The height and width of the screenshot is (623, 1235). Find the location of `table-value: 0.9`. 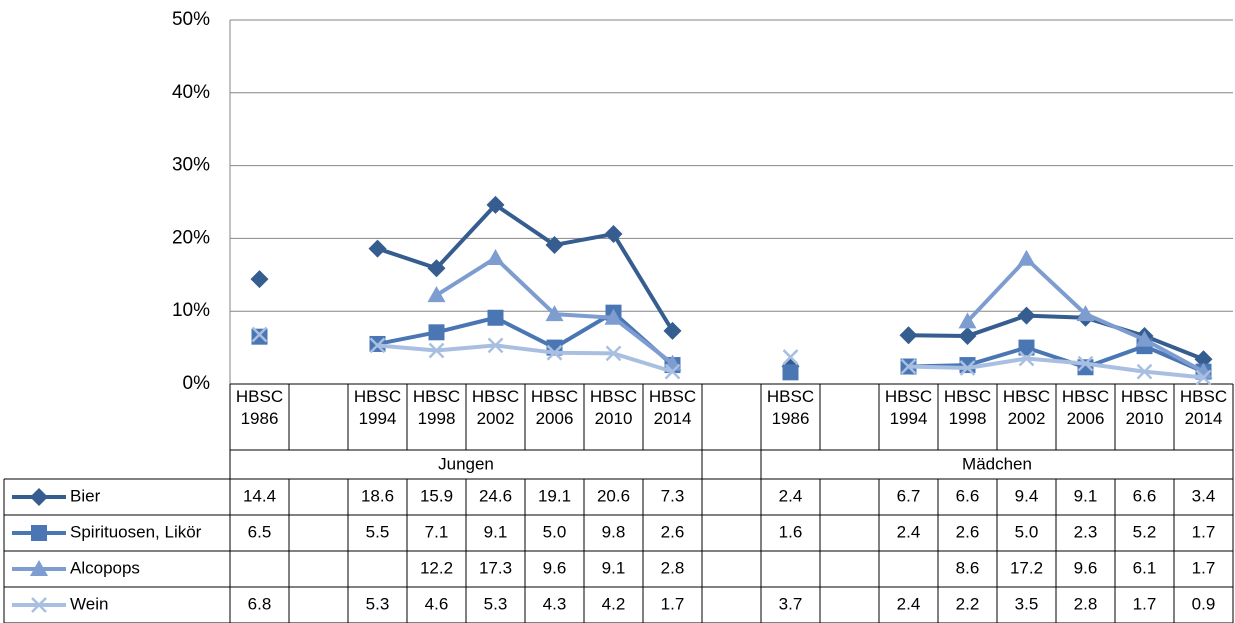

table-value: 0.9 is located at coordinates (1204, 603).